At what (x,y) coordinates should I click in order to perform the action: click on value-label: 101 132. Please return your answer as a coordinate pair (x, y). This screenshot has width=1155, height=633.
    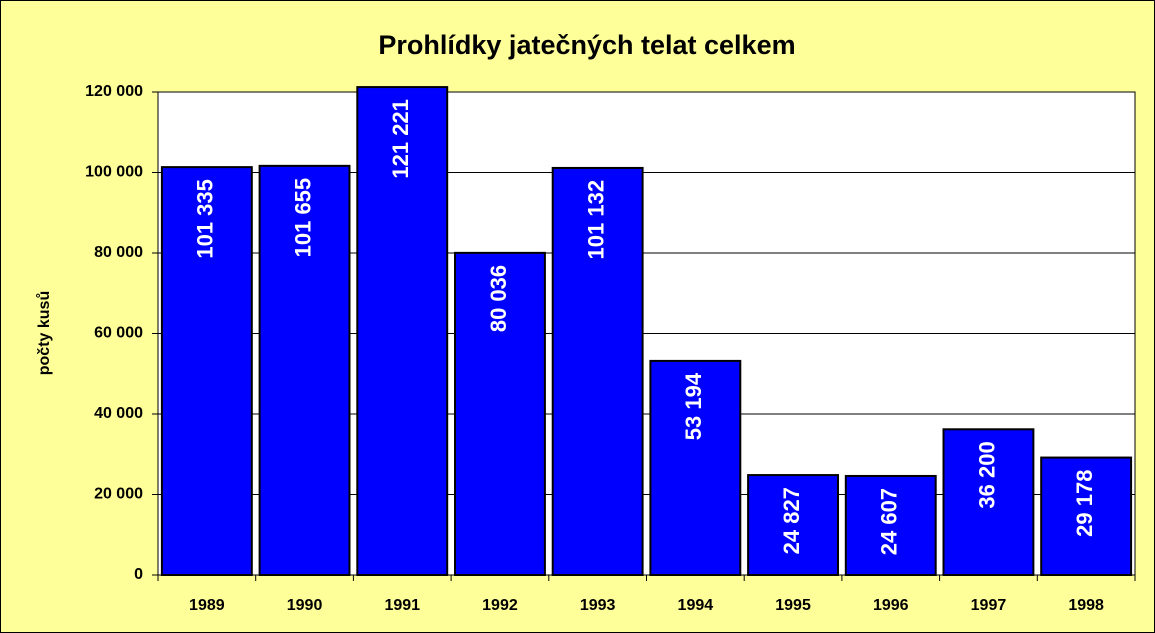
    Looking at the image, I should click on (595, 220).